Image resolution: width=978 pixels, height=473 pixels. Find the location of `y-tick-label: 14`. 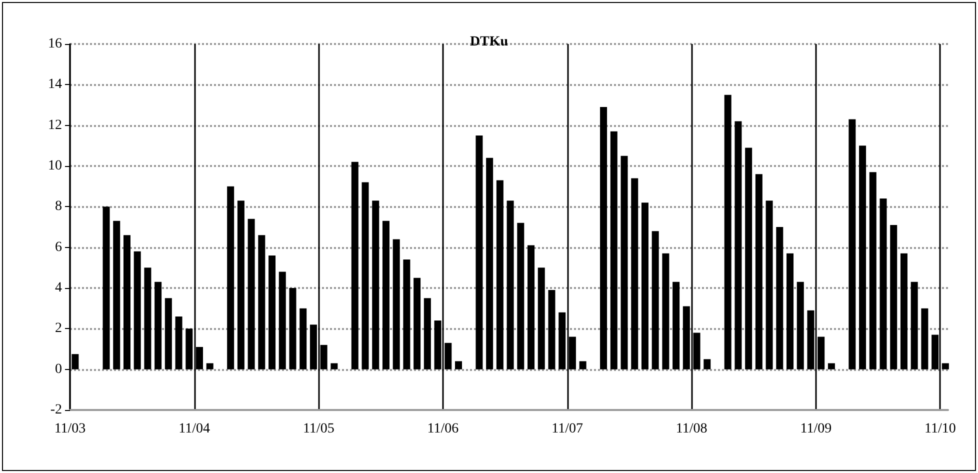

y-tick-label: 14 is located at coordinates (55, 84).